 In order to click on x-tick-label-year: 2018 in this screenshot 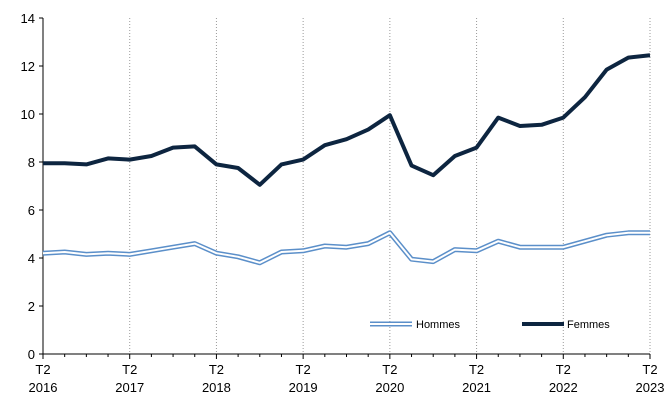, I will do `click(216, 387)`.